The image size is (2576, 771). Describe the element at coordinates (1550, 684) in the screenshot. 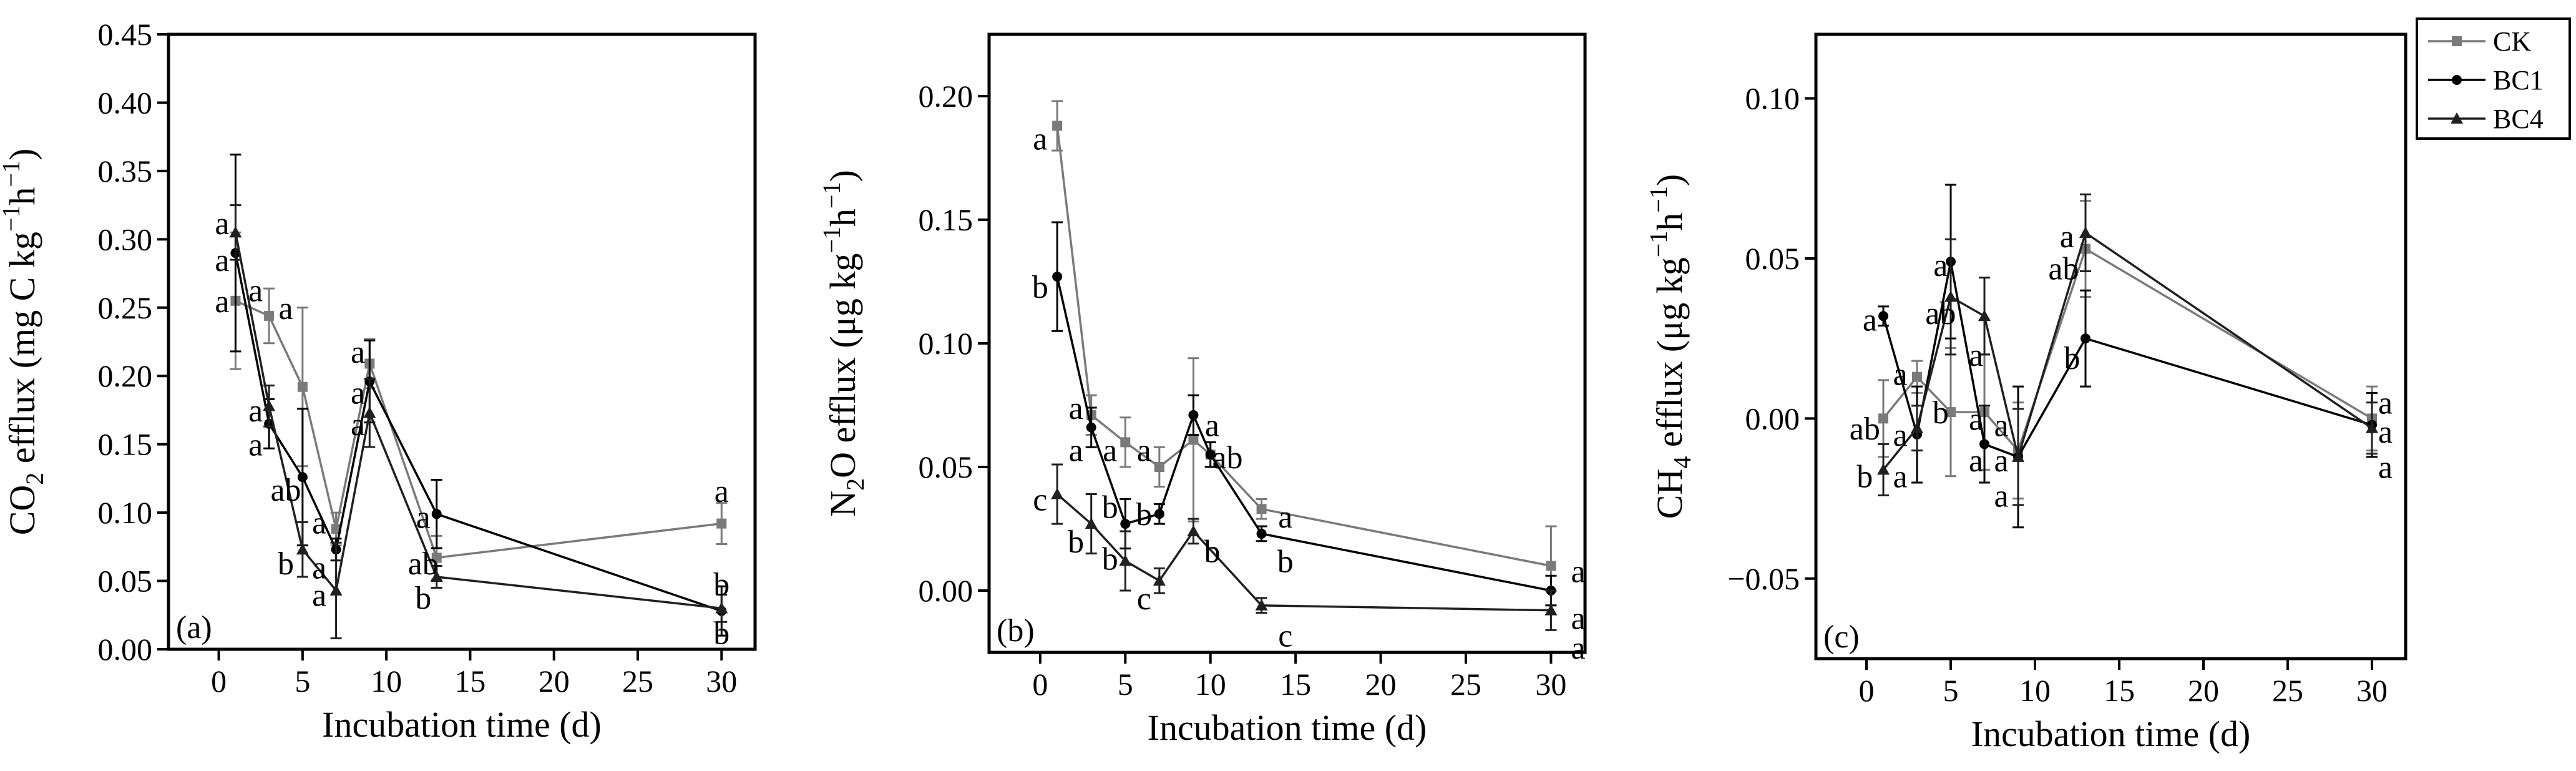

I see `x-tick-label-30: 30` at that location.